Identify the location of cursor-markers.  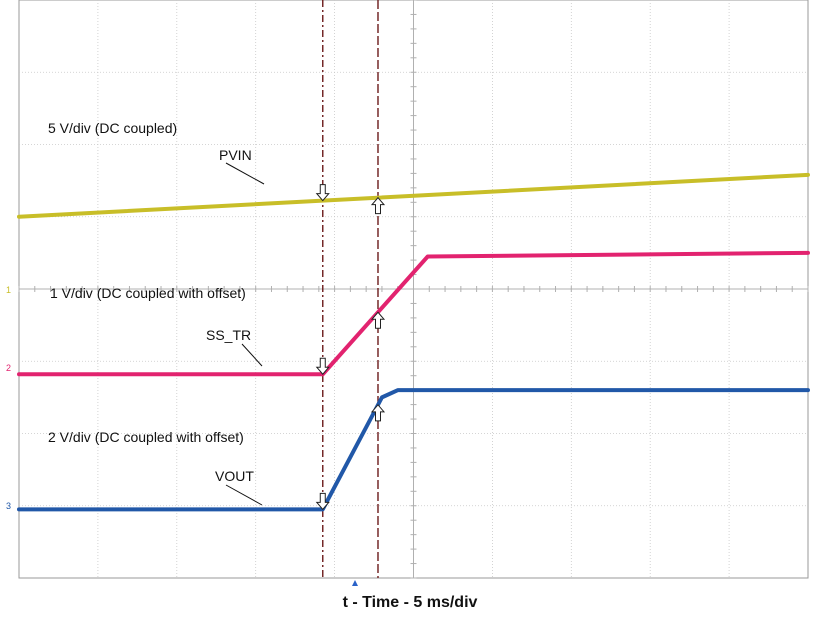
(350, 347).